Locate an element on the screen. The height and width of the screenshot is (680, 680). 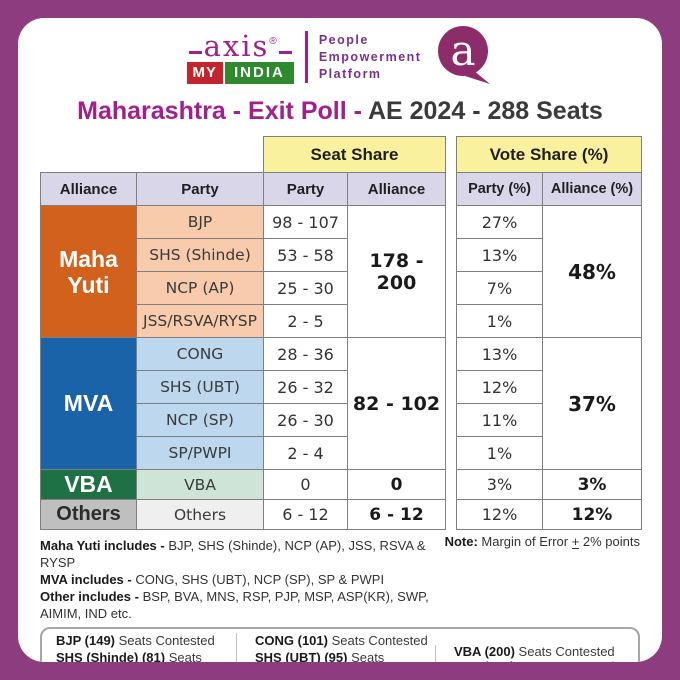
vote-shs-ubt: 12% is located at coordinates (499, 387).